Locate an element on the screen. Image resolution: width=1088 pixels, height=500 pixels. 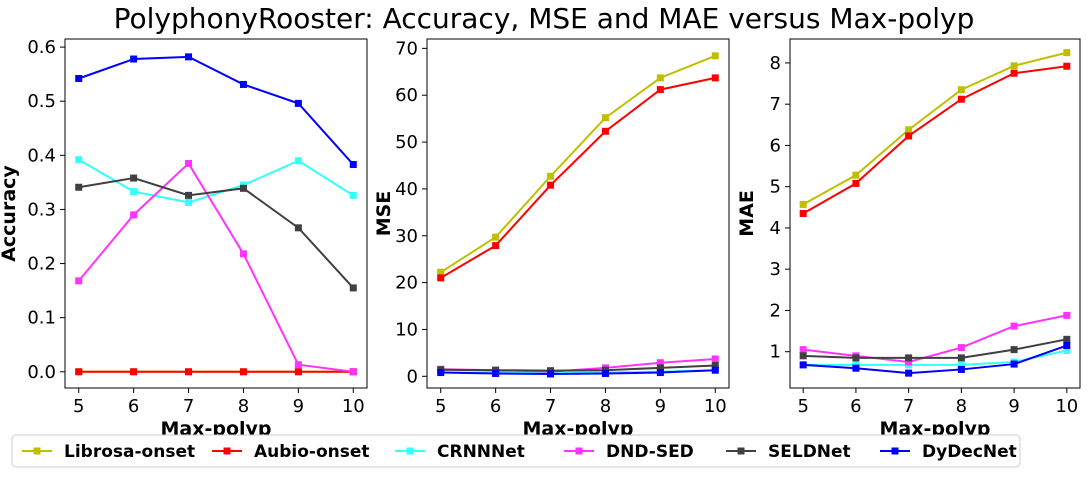
y-tick-label: 1 is located at coordinates (775, 352).